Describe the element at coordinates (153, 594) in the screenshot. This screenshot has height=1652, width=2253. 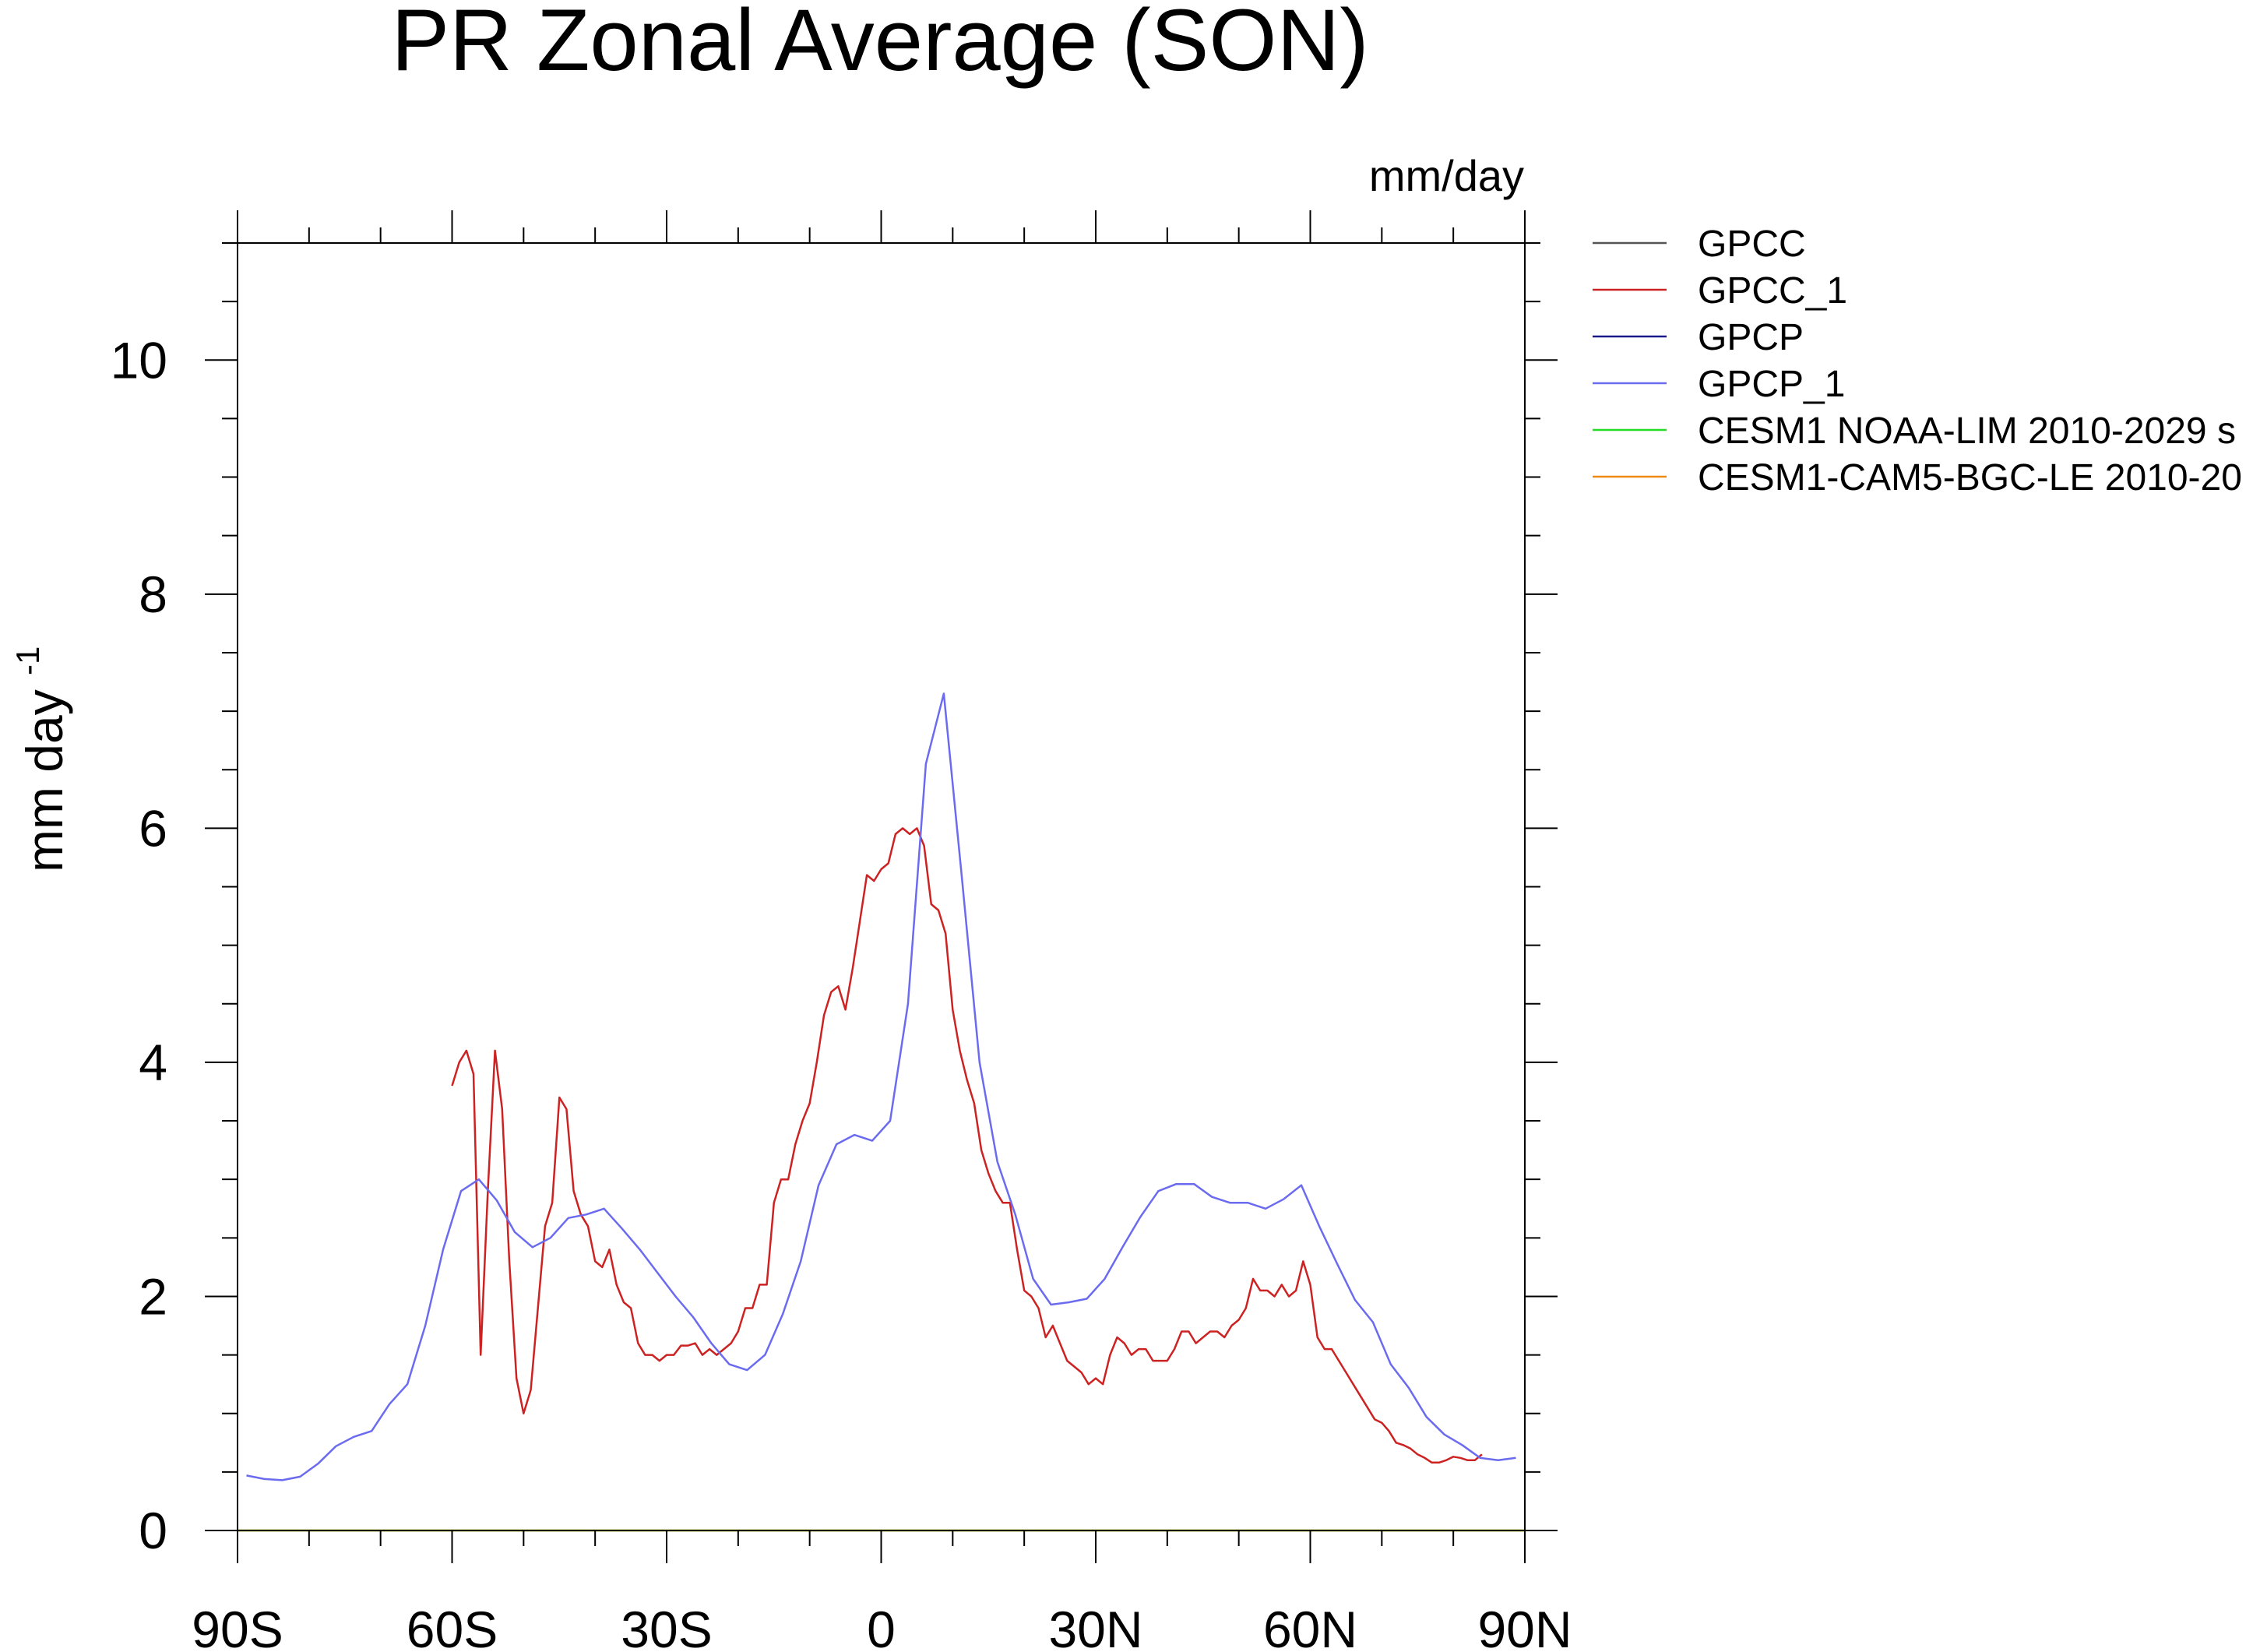
I see `y-tick-label: 8` at that location.